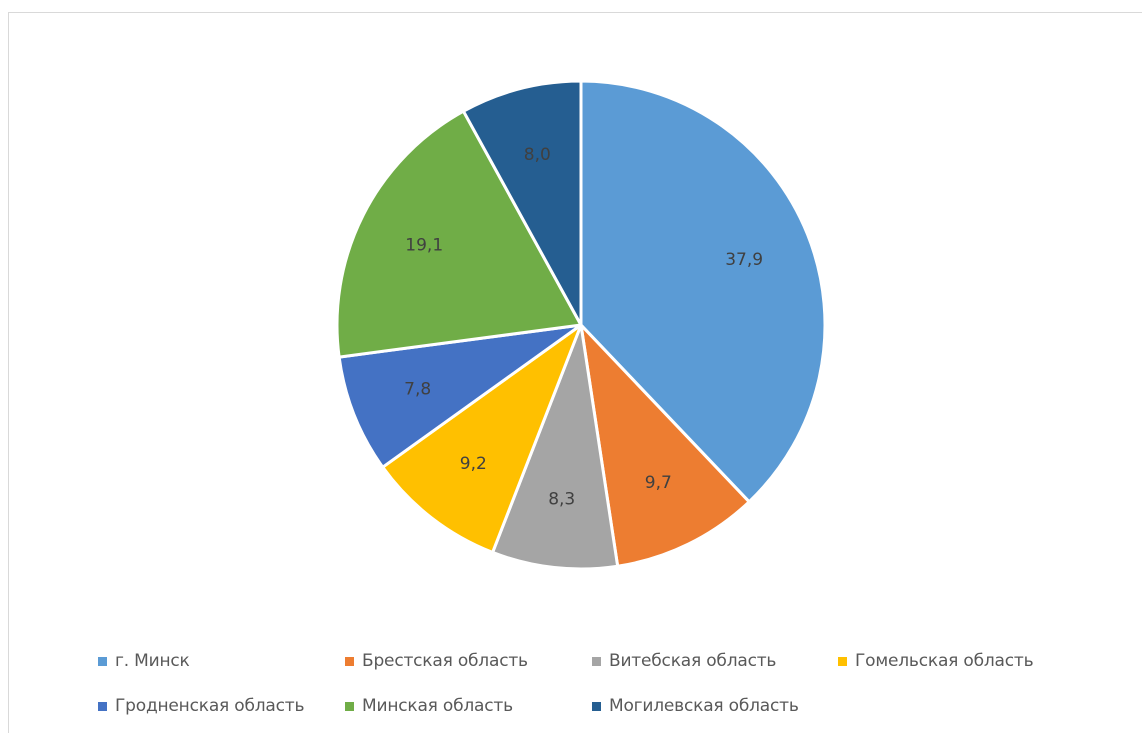 This screenshot has height=733, width=1142. I want to click on data-label-minsk-region: 19,1, so click(424, 246).